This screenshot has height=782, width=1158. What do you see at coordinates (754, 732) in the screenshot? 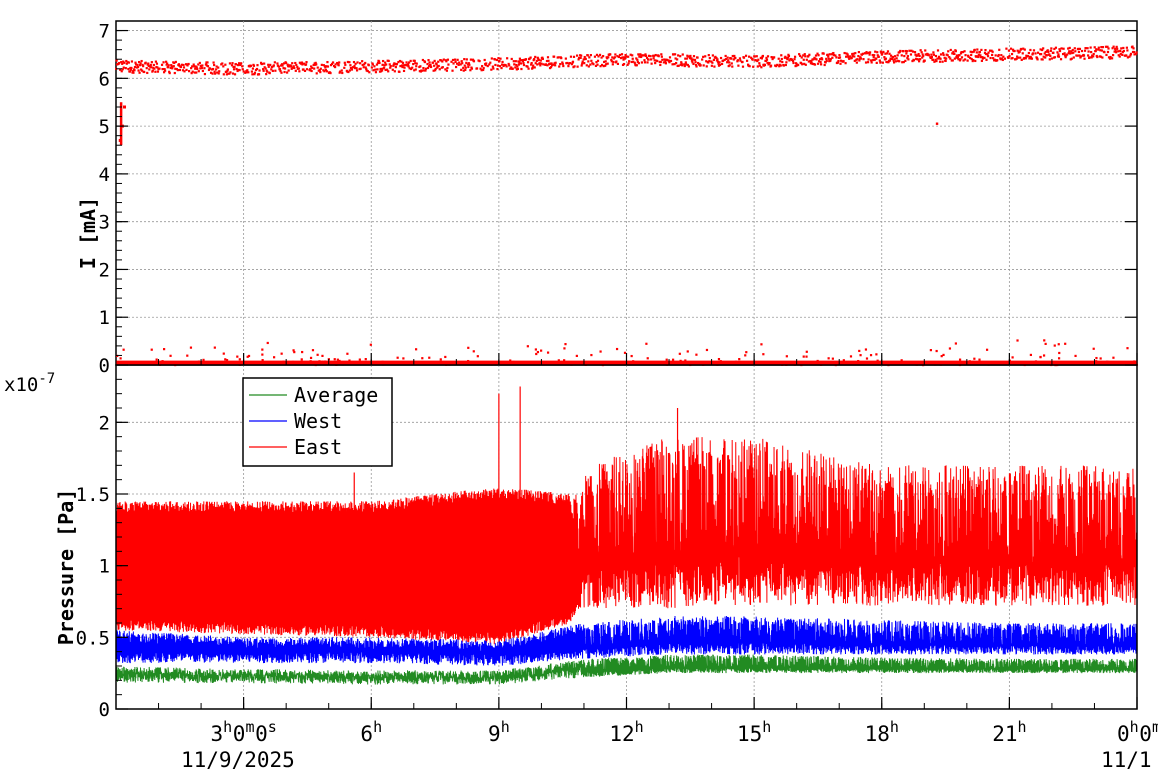
I see `x-tick-label: 15h` at bounding box center [754, 732].